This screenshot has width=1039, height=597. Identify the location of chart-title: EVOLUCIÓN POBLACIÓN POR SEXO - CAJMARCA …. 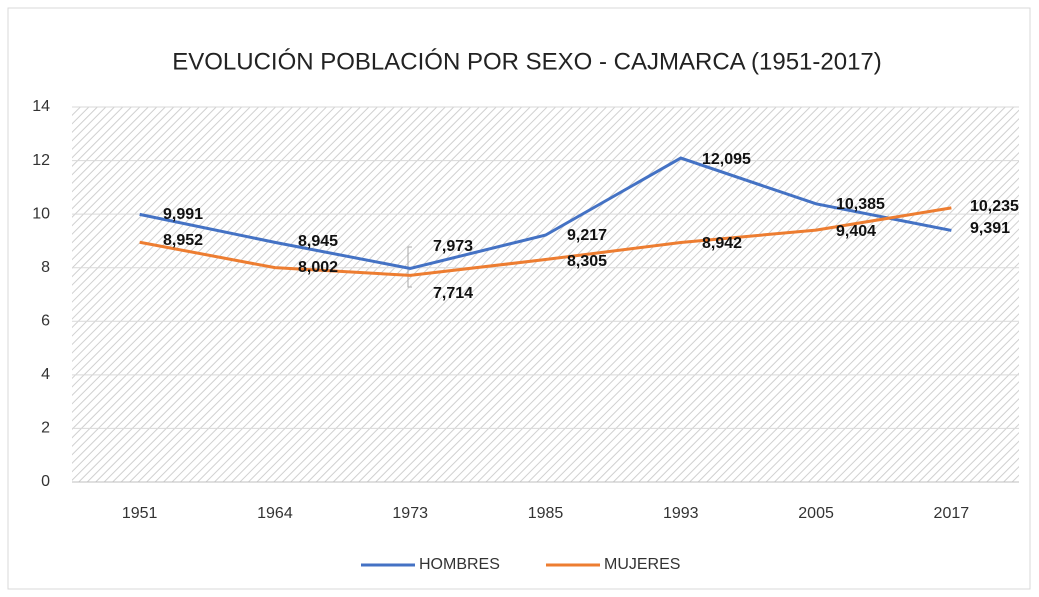
(527, 61).